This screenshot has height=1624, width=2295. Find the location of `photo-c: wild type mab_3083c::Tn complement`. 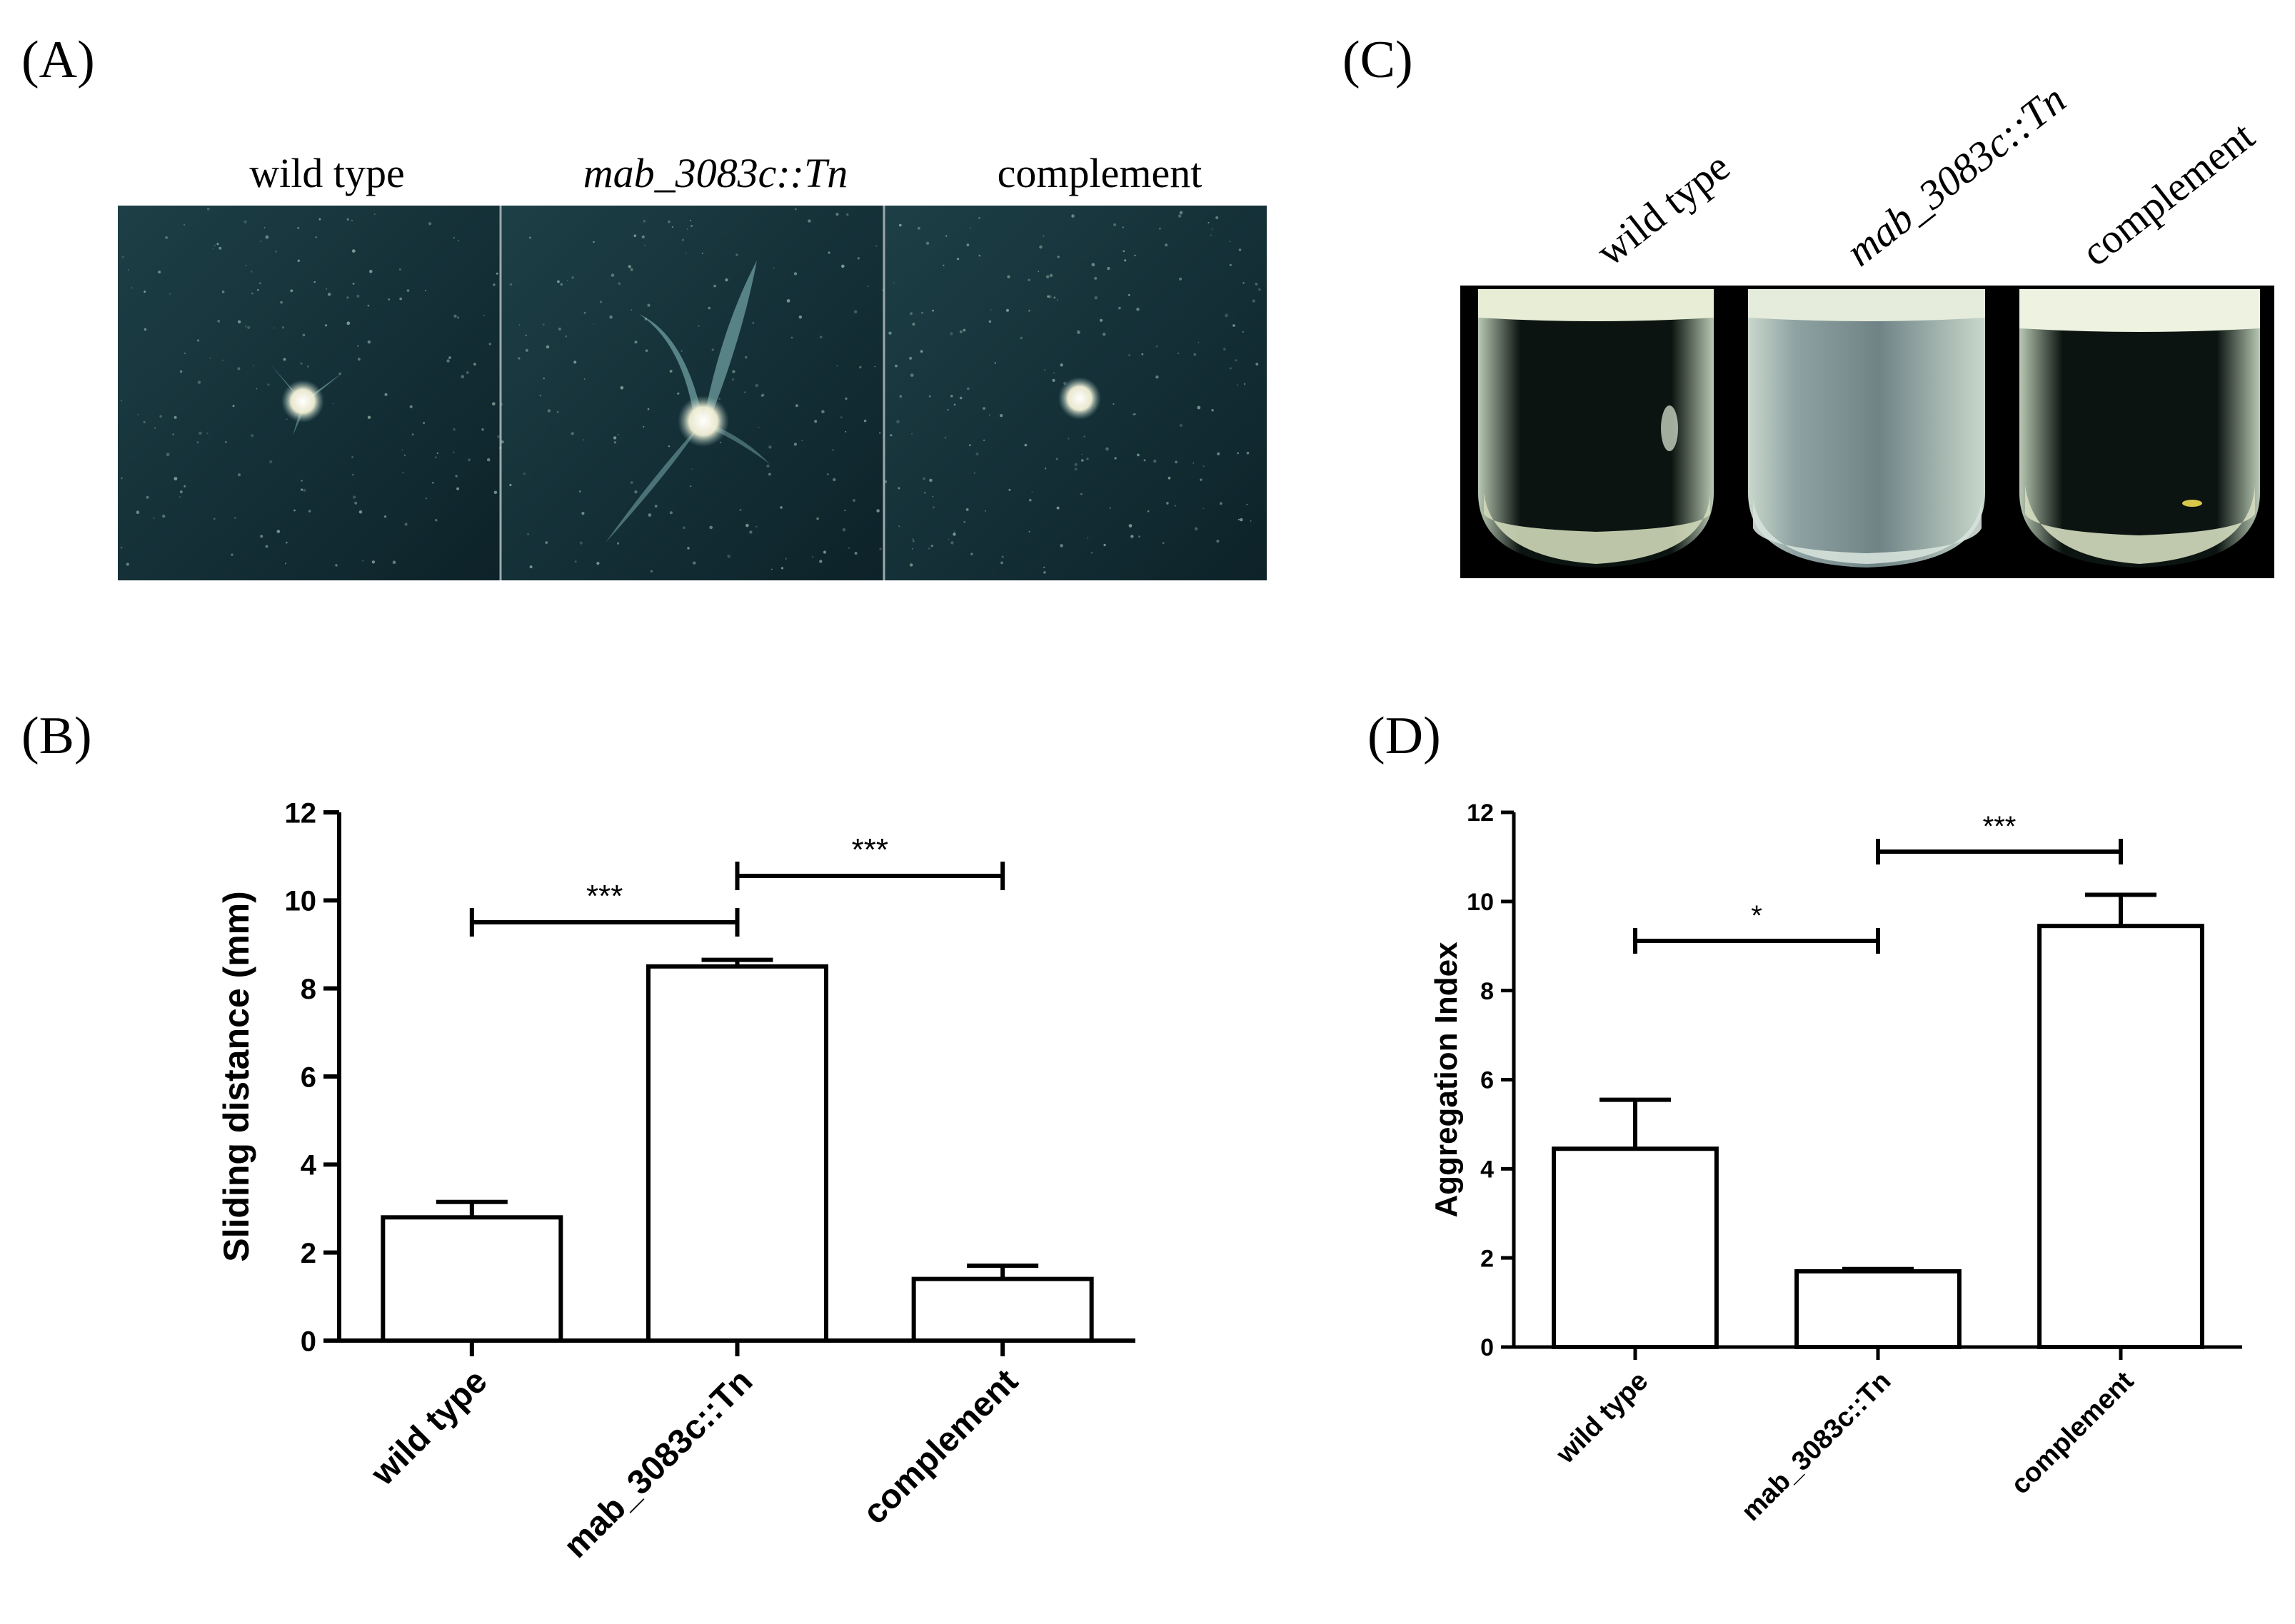

photo-c: wild type mab_3083c::Tn complement is located at coordinates (1867, 327).